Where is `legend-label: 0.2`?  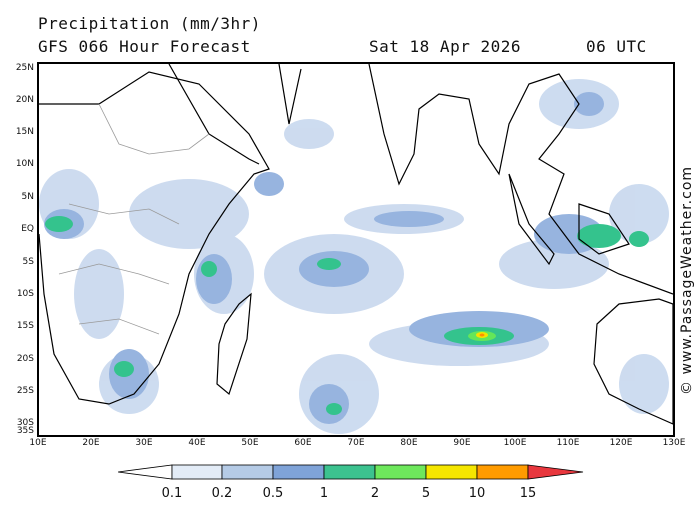 legend-label: 0.2 is located at coordinates (222, 493).